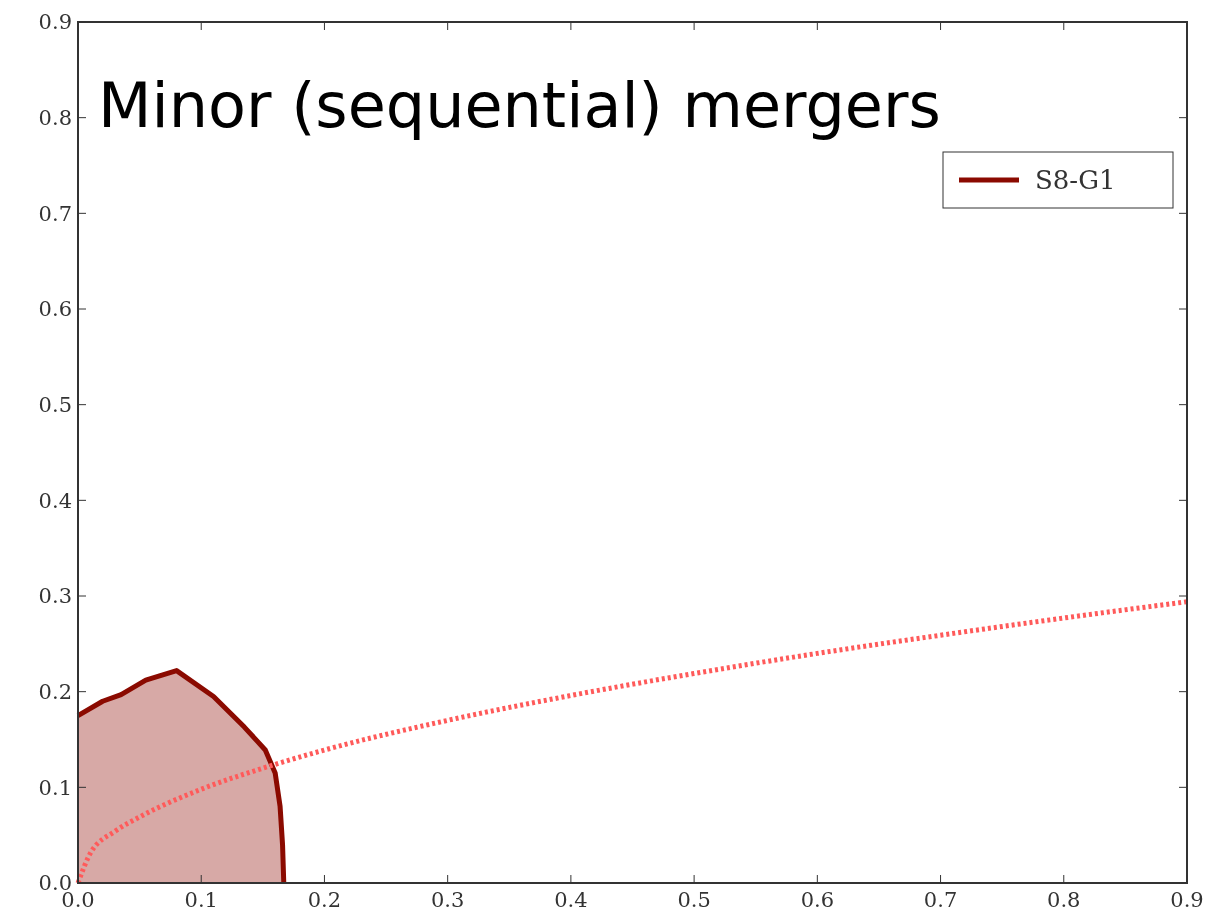  What do you see at coordinates (55, 22) in the screenshot?
I see `y-tick-label: 0.9` at bounding box center [55, 22].